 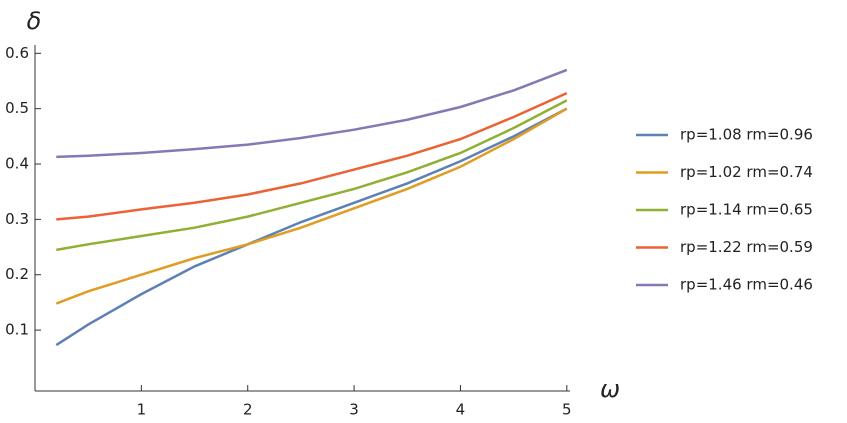 I want to click on x-tick-label: 2, so click(x=248, y=410).